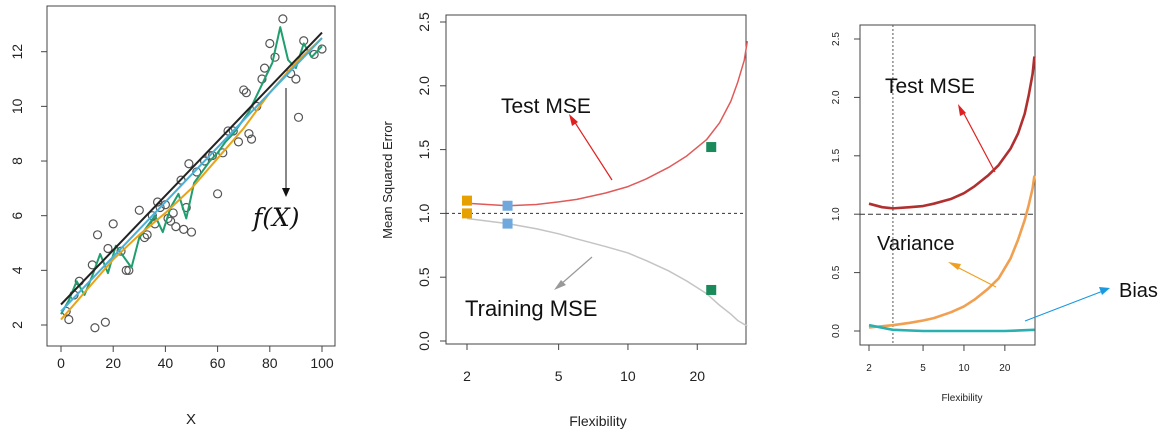  Describe the element at coordinates (17, 106) in the screenshot. I see `y-tick-label: 10` at that location.